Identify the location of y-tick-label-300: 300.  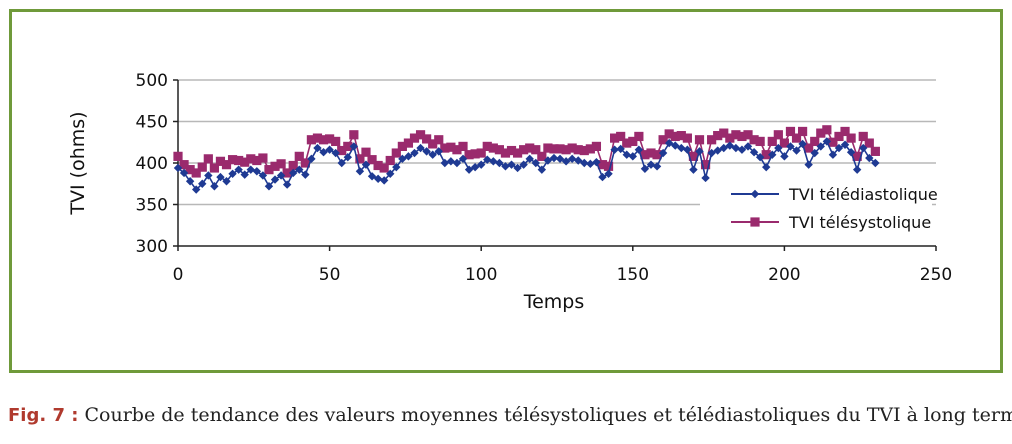
(152, 247).